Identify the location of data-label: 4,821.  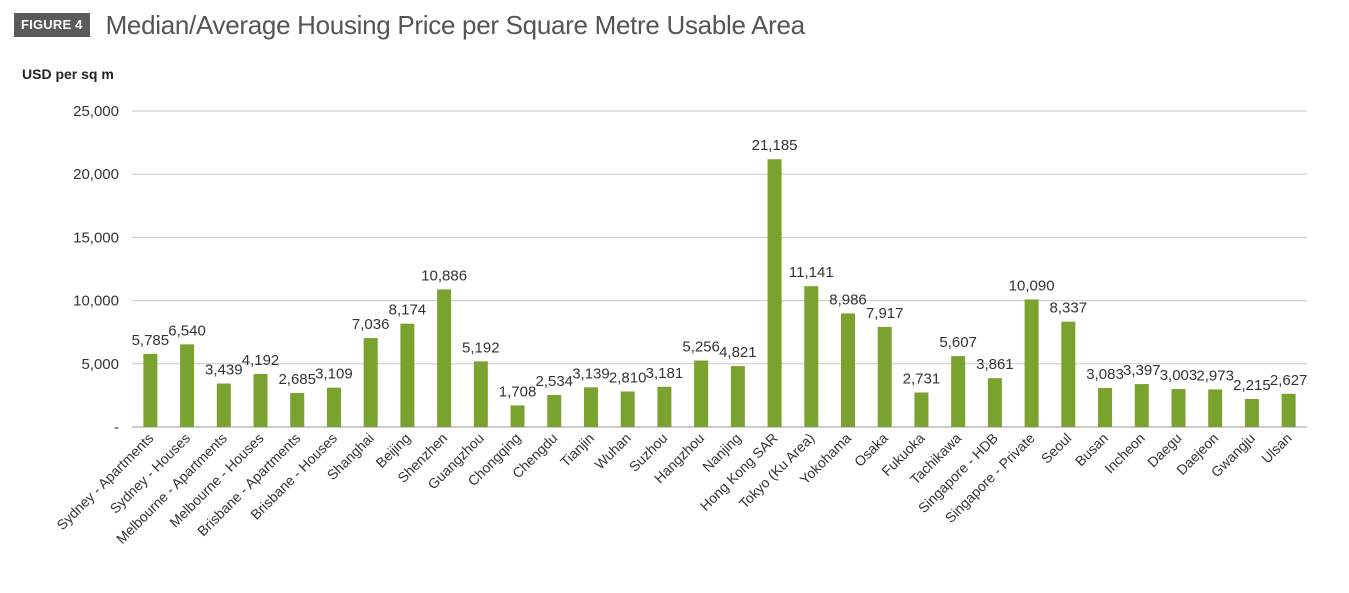
(738, 352).